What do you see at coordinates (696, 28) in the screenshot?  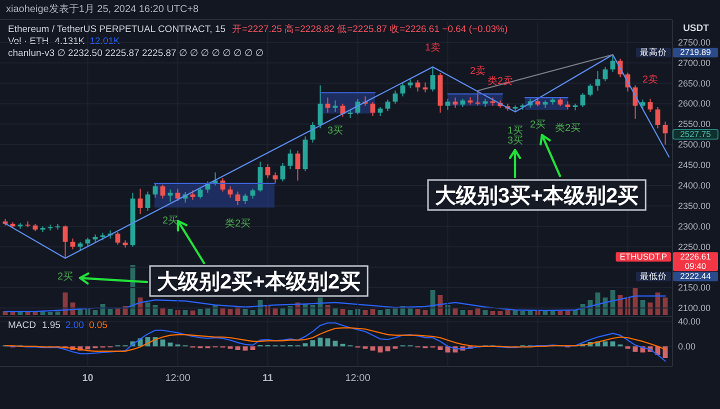 I see `y-axis-title: USDT` at bounding box center [696, 28].